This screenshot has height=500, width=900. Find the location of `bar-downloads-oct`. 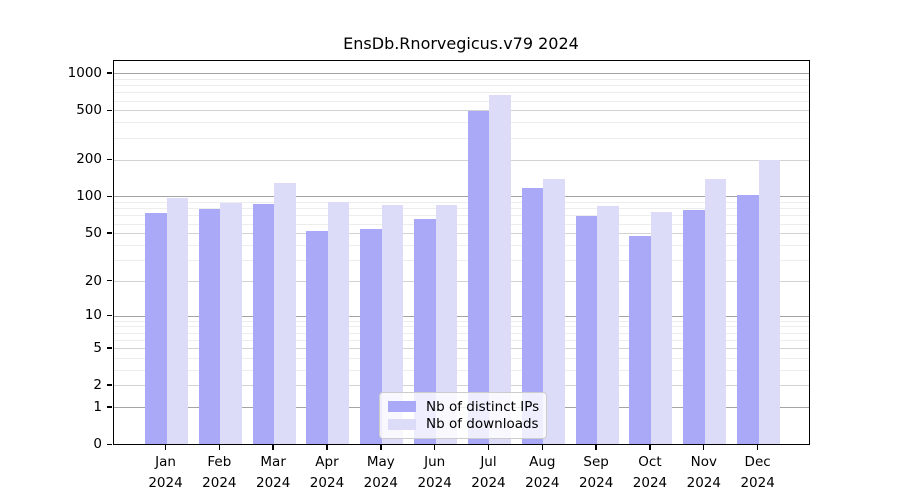

bar-downloads-oct is located at coordinates (661, 328).